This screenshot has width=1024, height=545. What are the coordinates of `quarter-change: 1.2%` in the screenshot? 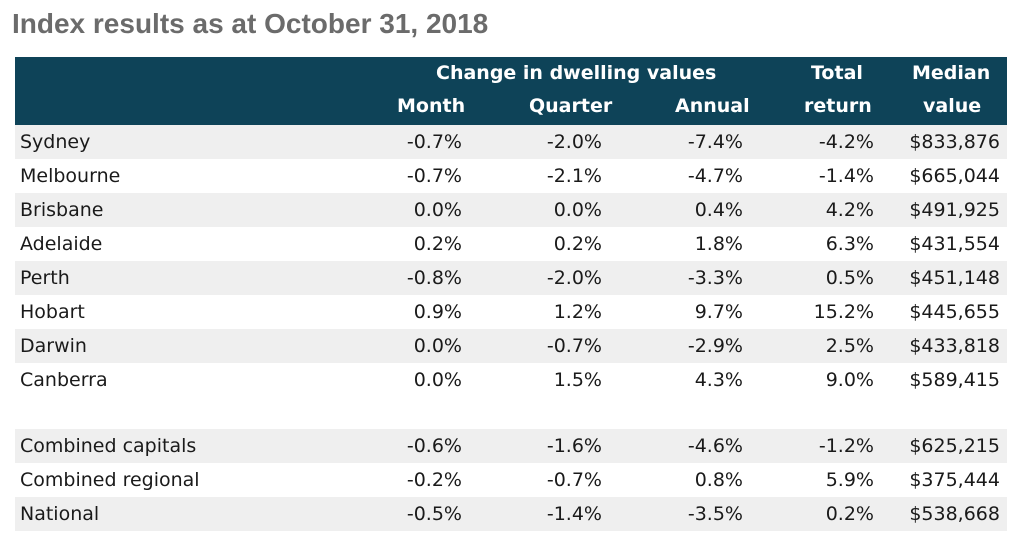 It's located at (577, 312).